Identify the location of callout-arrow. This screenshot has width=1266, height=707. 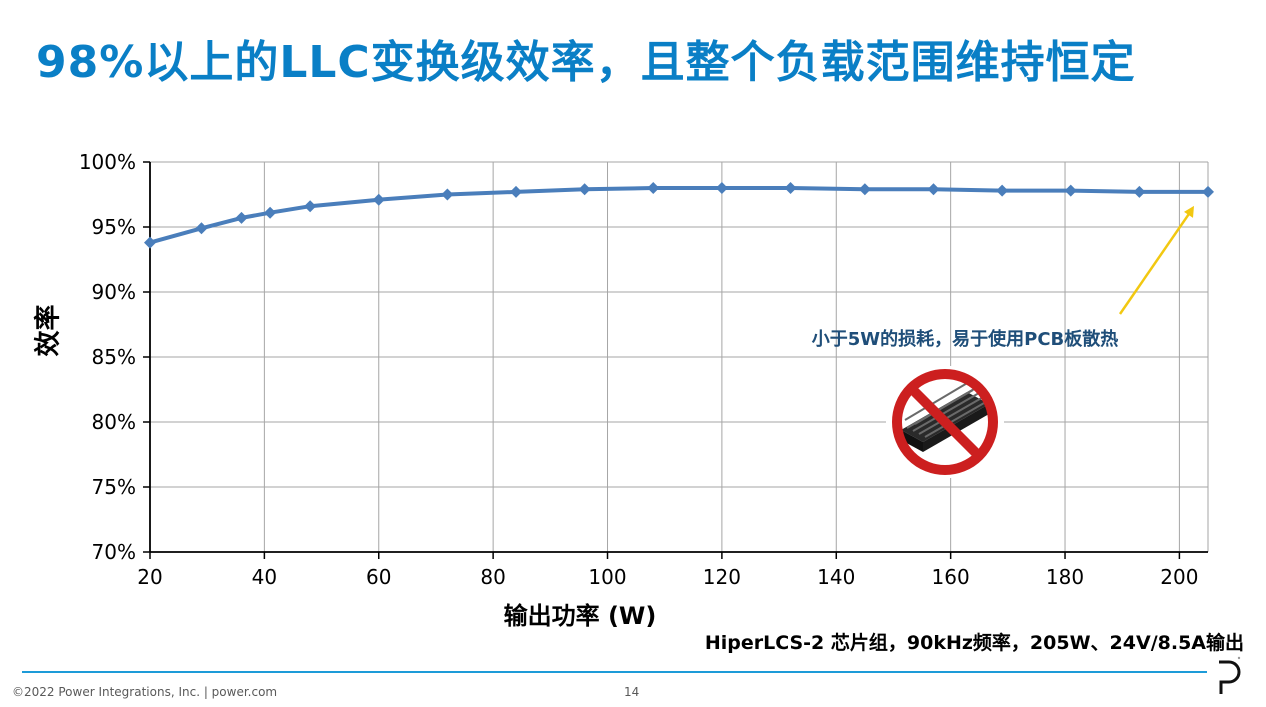
(1156, 260).